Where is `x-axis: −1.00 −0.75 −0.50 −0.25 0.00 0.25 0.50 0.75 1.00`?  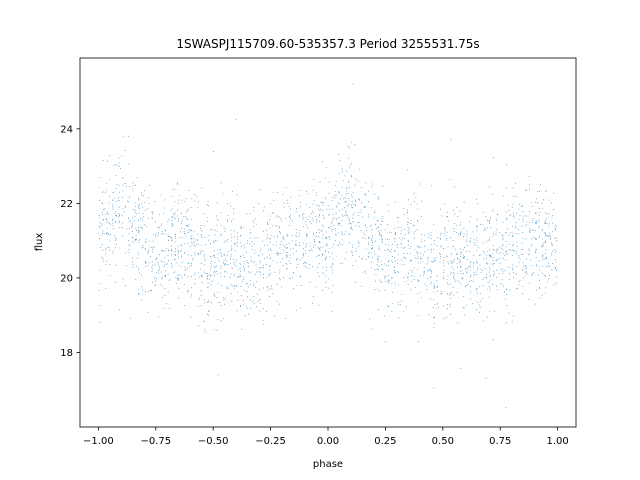
x-axis: −1.00 −0.75 −0.50 −0.25 0.00 0.25 0.50 0.75 1.00 is located at coordinates (326, 437).